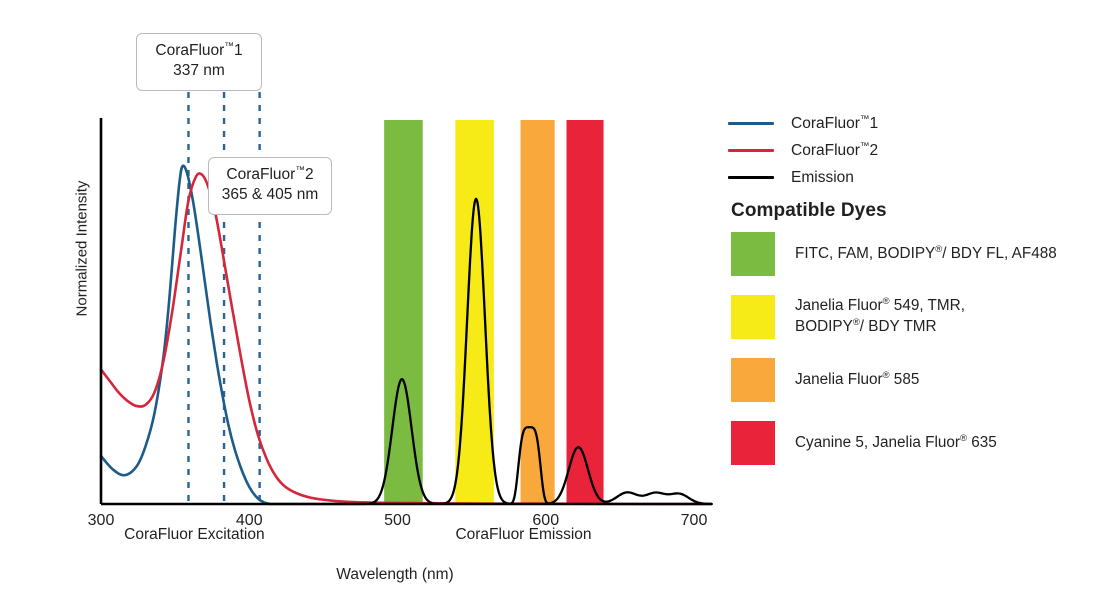 The width and height of the screenshot is (1110, 612). What do you see at coordinates (908, 177) in the screenshot?
I see `legend-emission: Emission` at bounding box center [908, 177].